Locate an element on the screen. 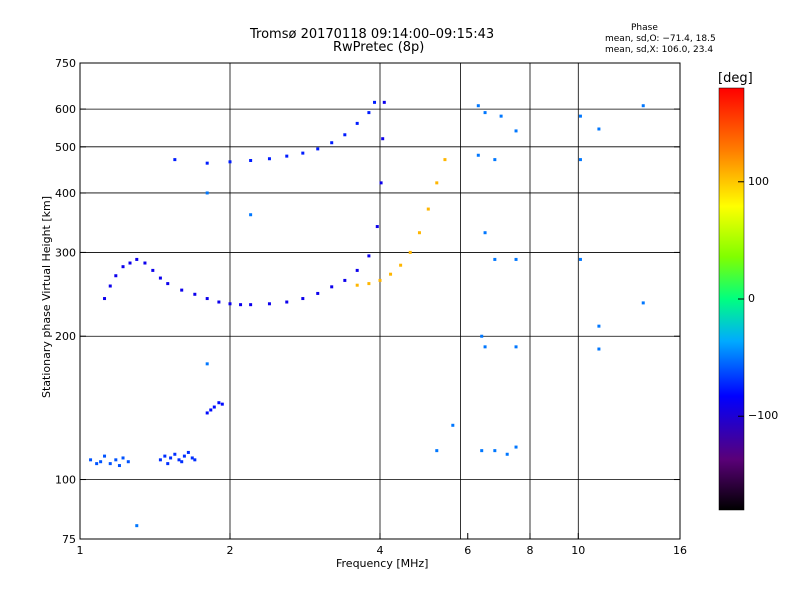  y-tick-label: 750 is located at coordinates (65, 63).